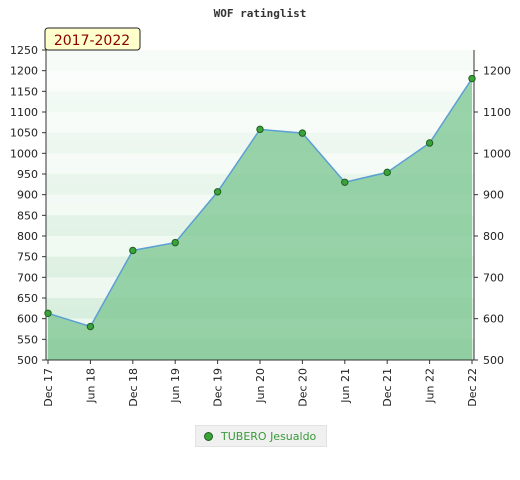  What do you see at coordinates (493, 277) in the screenshot?
I see `right-tick-label: 700` at bounding box center [493, 277].